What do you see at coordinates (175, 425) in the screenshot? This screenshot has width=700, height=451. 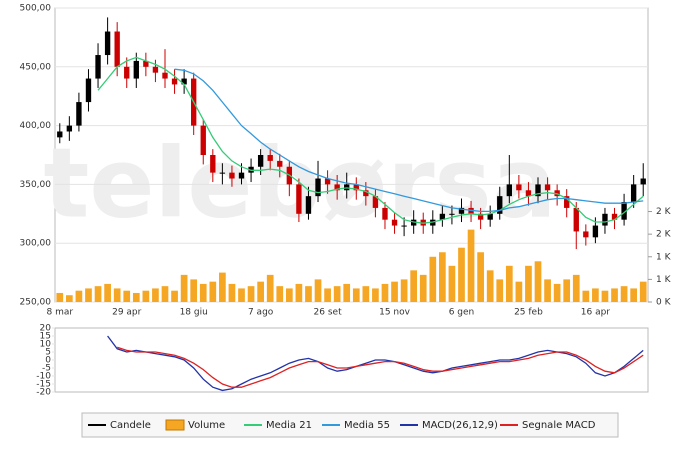 I see `legend-swatch` at bounding box center [175, 425].